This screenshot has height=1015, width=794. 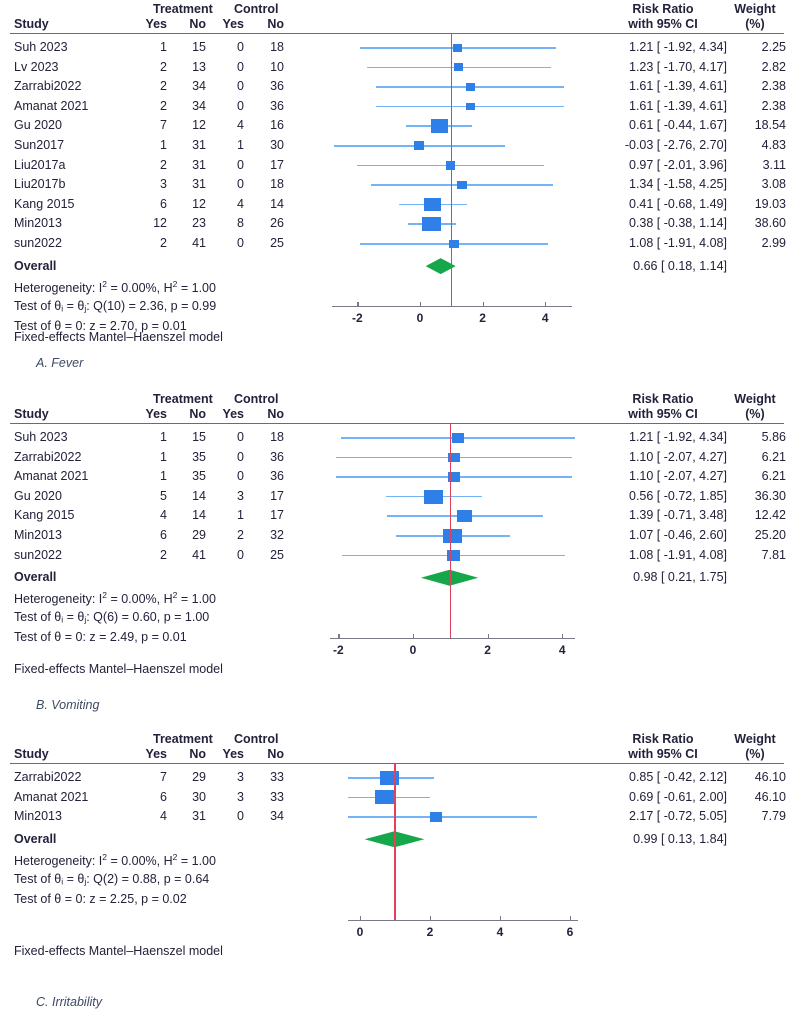 I want to click on reference-line, so click(x=450, y=531).